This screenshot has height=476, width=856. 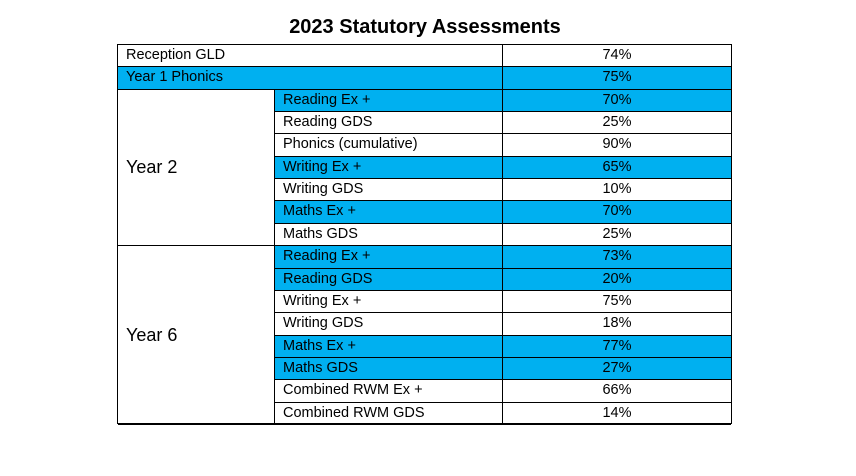 I want to click on row-label: Combined RWM Ex +, so click(x=389, y=391).